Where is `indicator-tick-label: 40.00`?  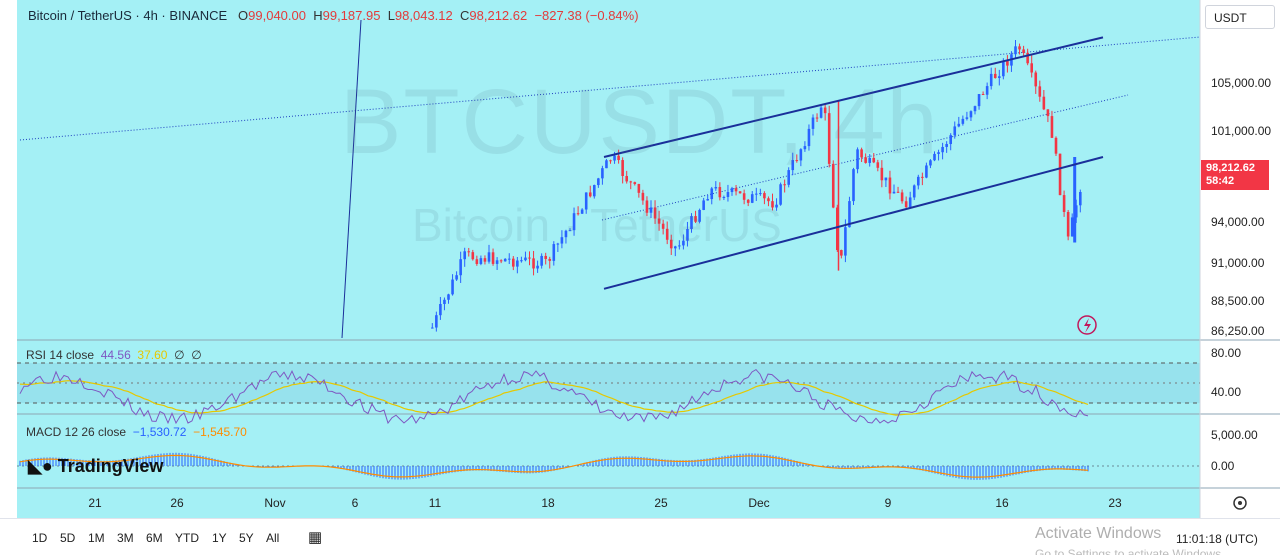
indicator-tick-label: 40.00 is located at coordinates (1226, 392).